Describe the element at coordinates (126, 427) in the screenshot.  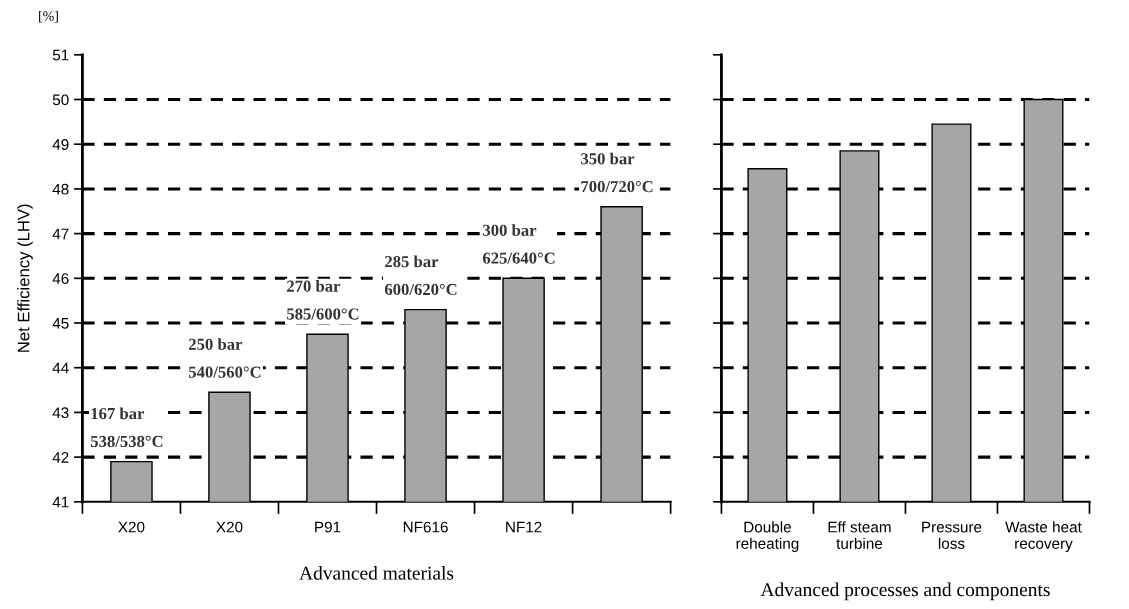
I see `annotation: 167 bar 538/538°C` at that location.